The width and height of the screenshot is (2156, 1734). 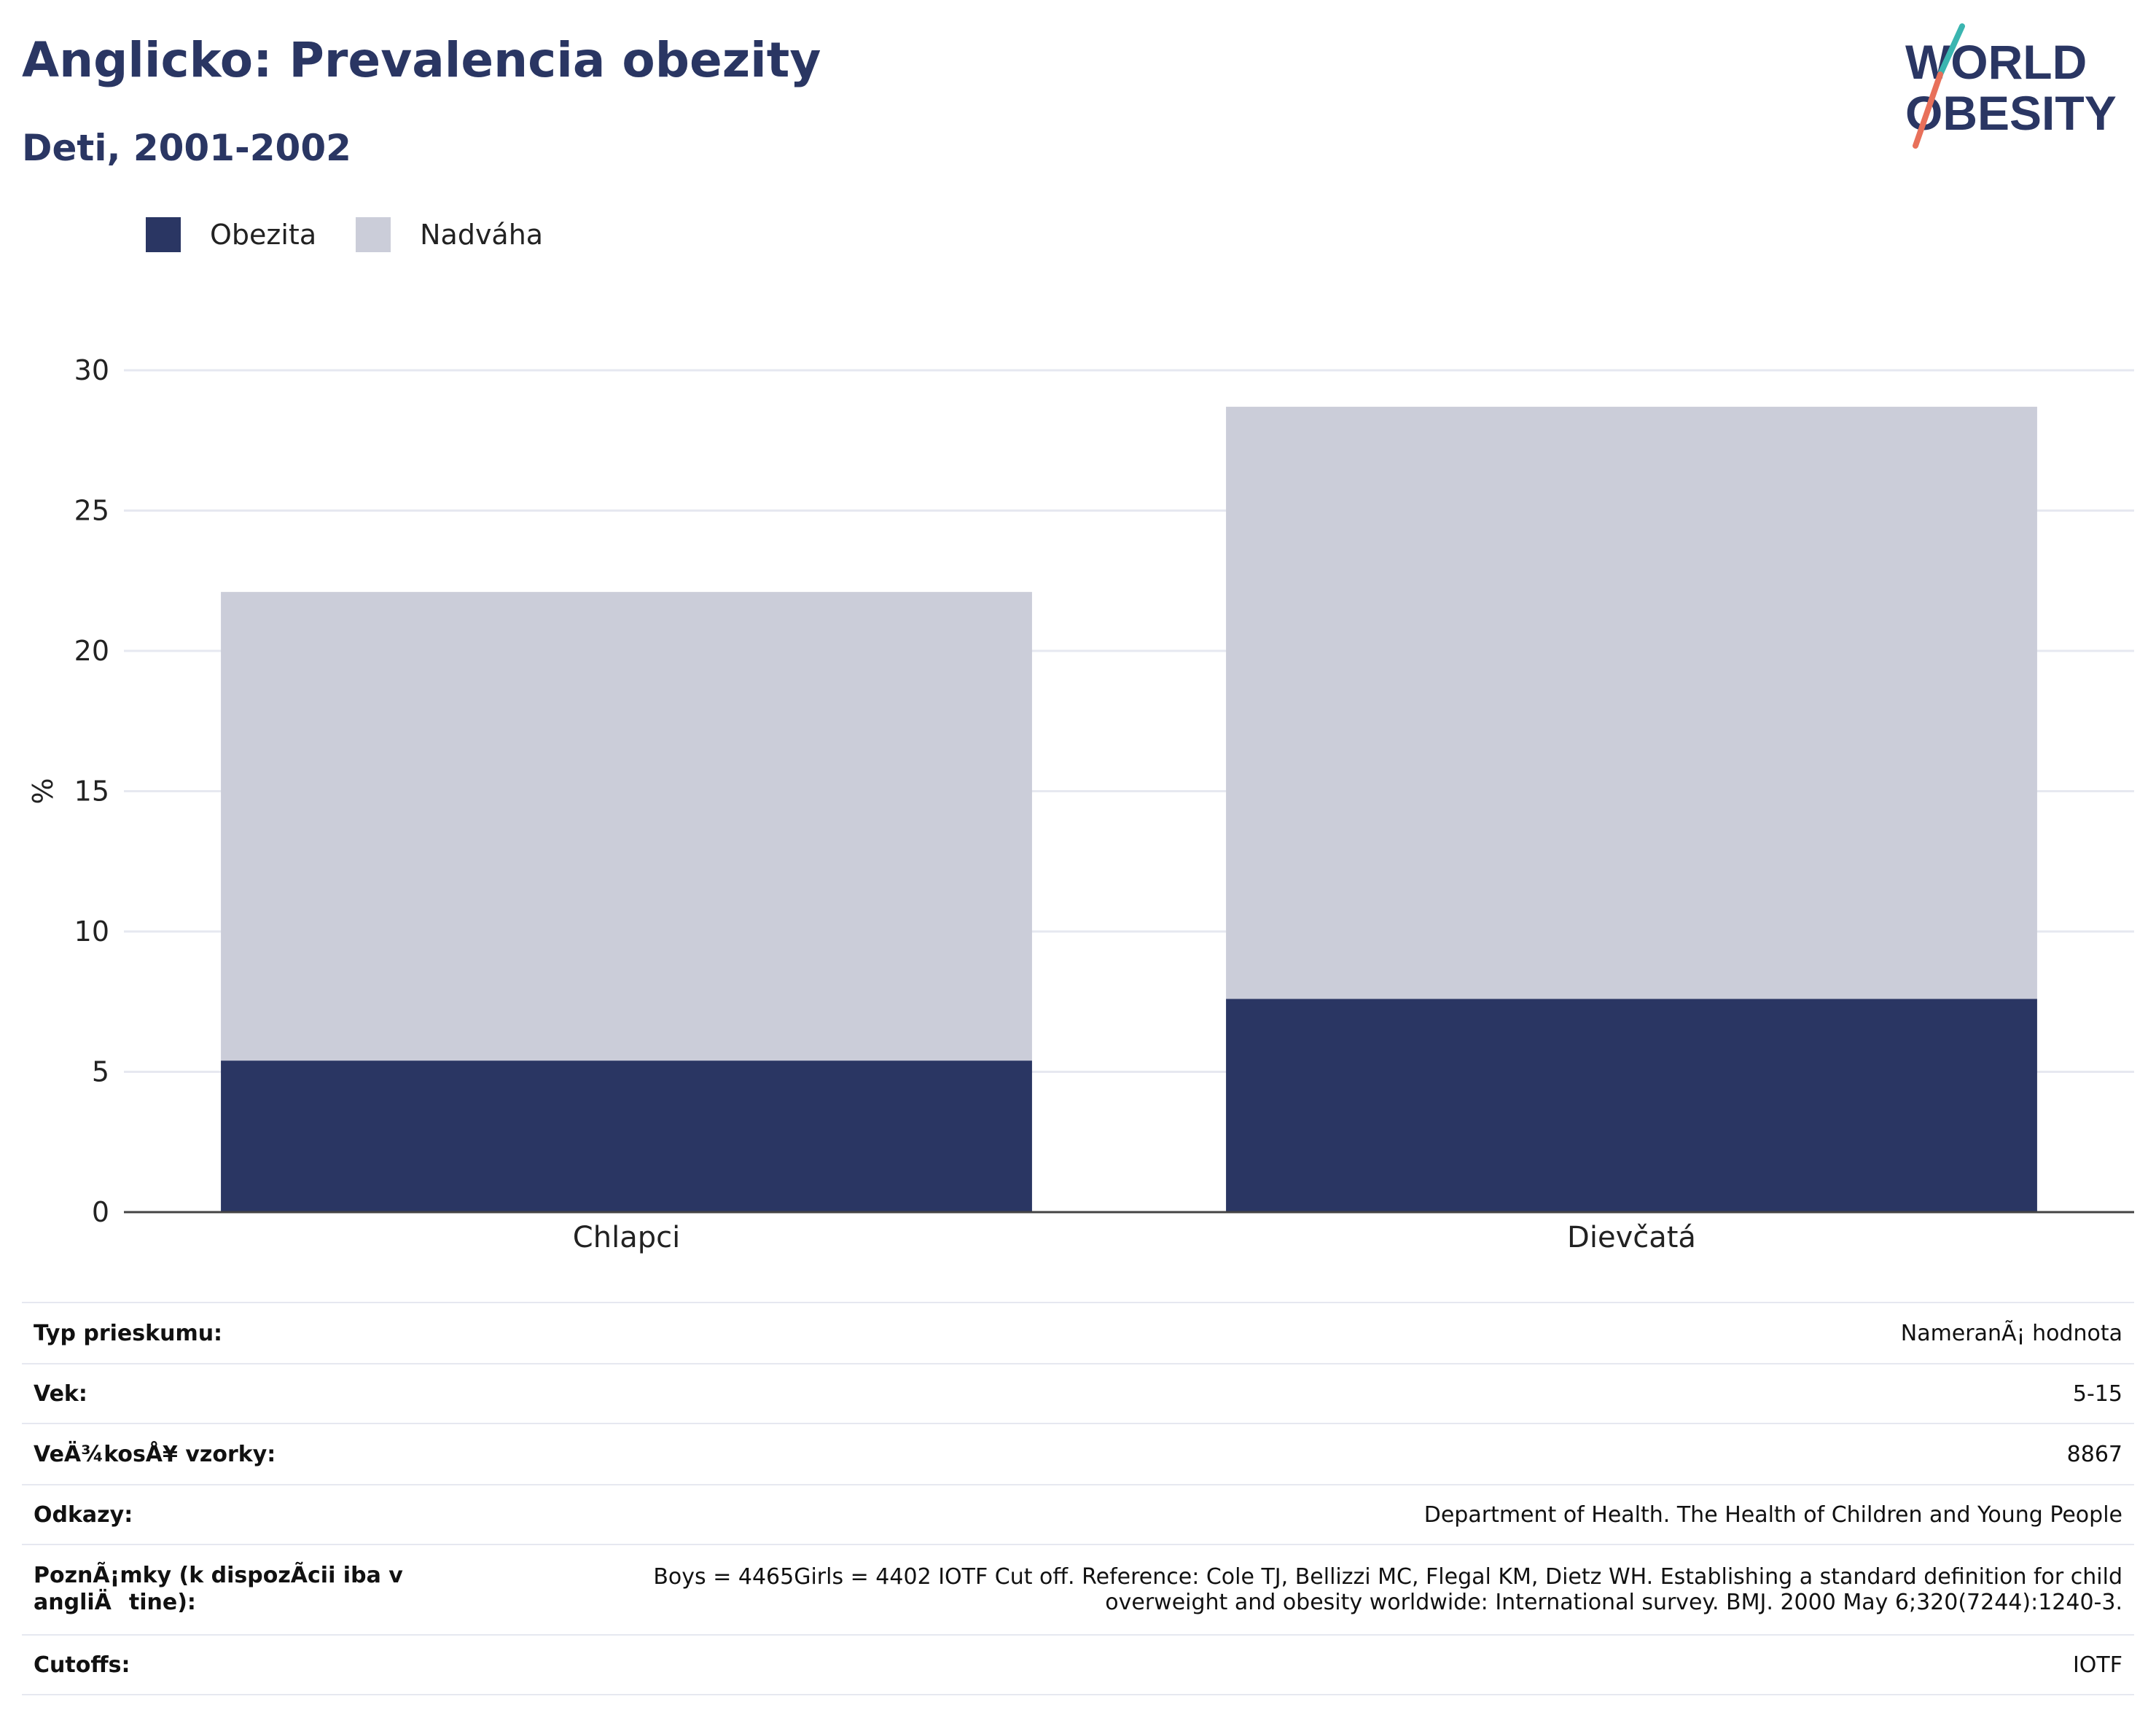 I want to click on legend-label-overweight: Nadváha, so click(x=482, y=235).